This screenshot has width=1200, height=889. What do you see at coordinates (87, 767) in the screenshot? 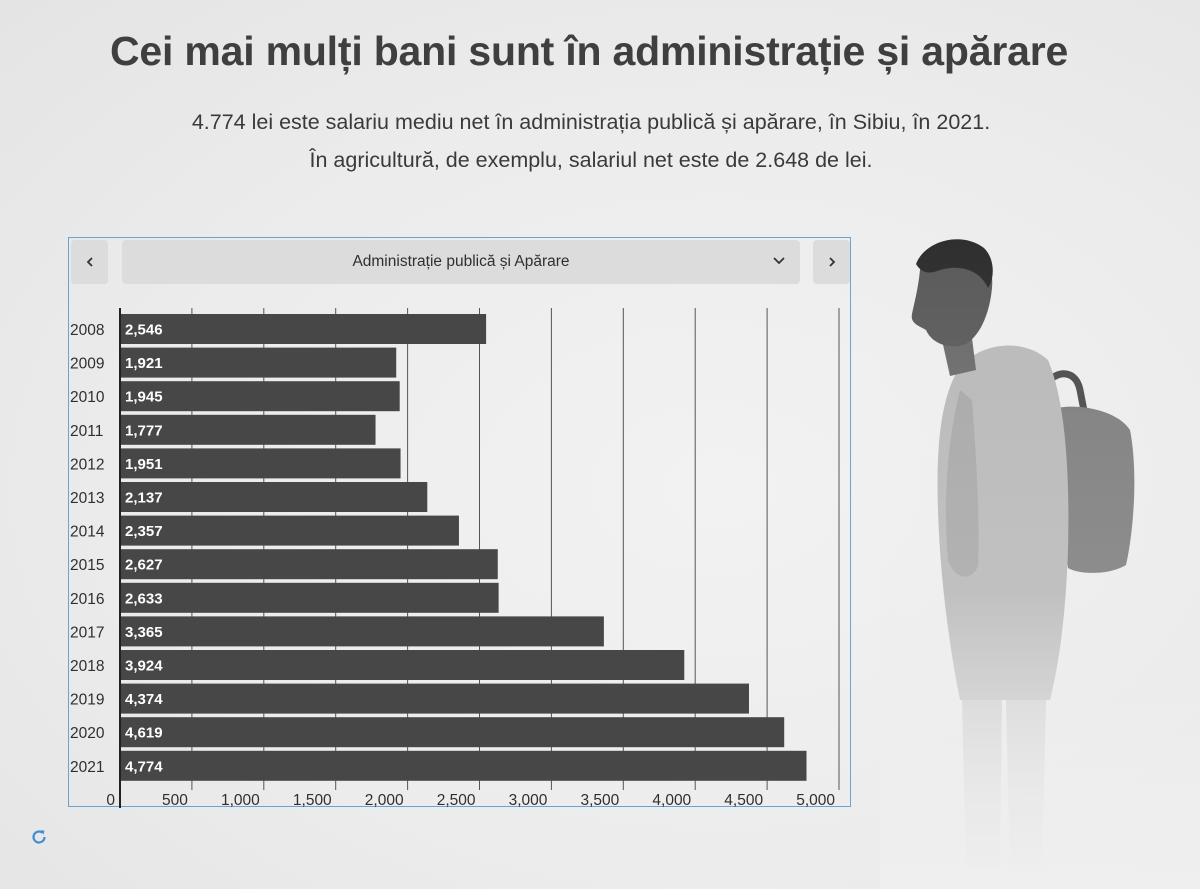
I see `category-label: 2021` at bounding box center [87, 767].